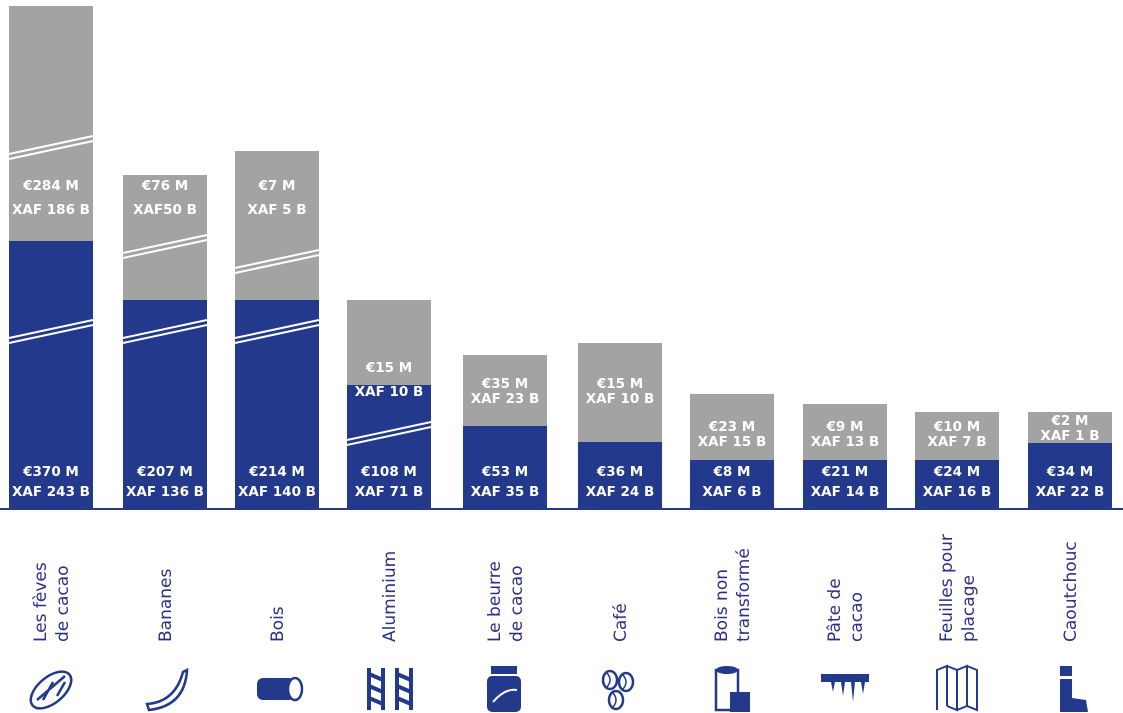 The height and width of the screenshot is (713, 1123). Describe the element at coordinates (731, 492) in the screenshot. I see `bar-label-xaf: XAF 6 B` at that location.